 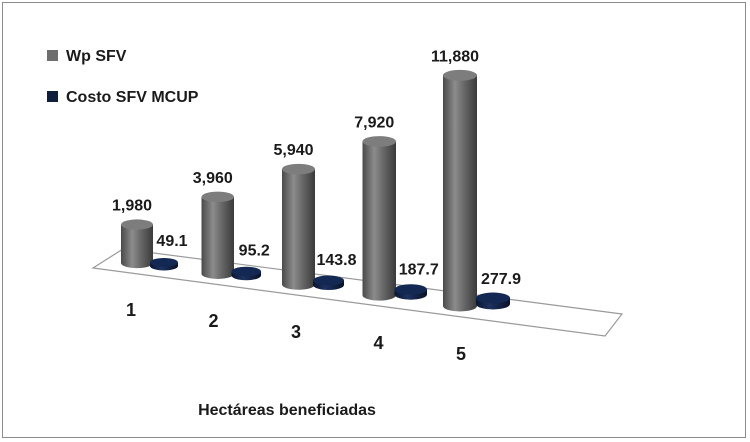 I want to click on x-tick-label-3: 3, so click(x=296, y=332).